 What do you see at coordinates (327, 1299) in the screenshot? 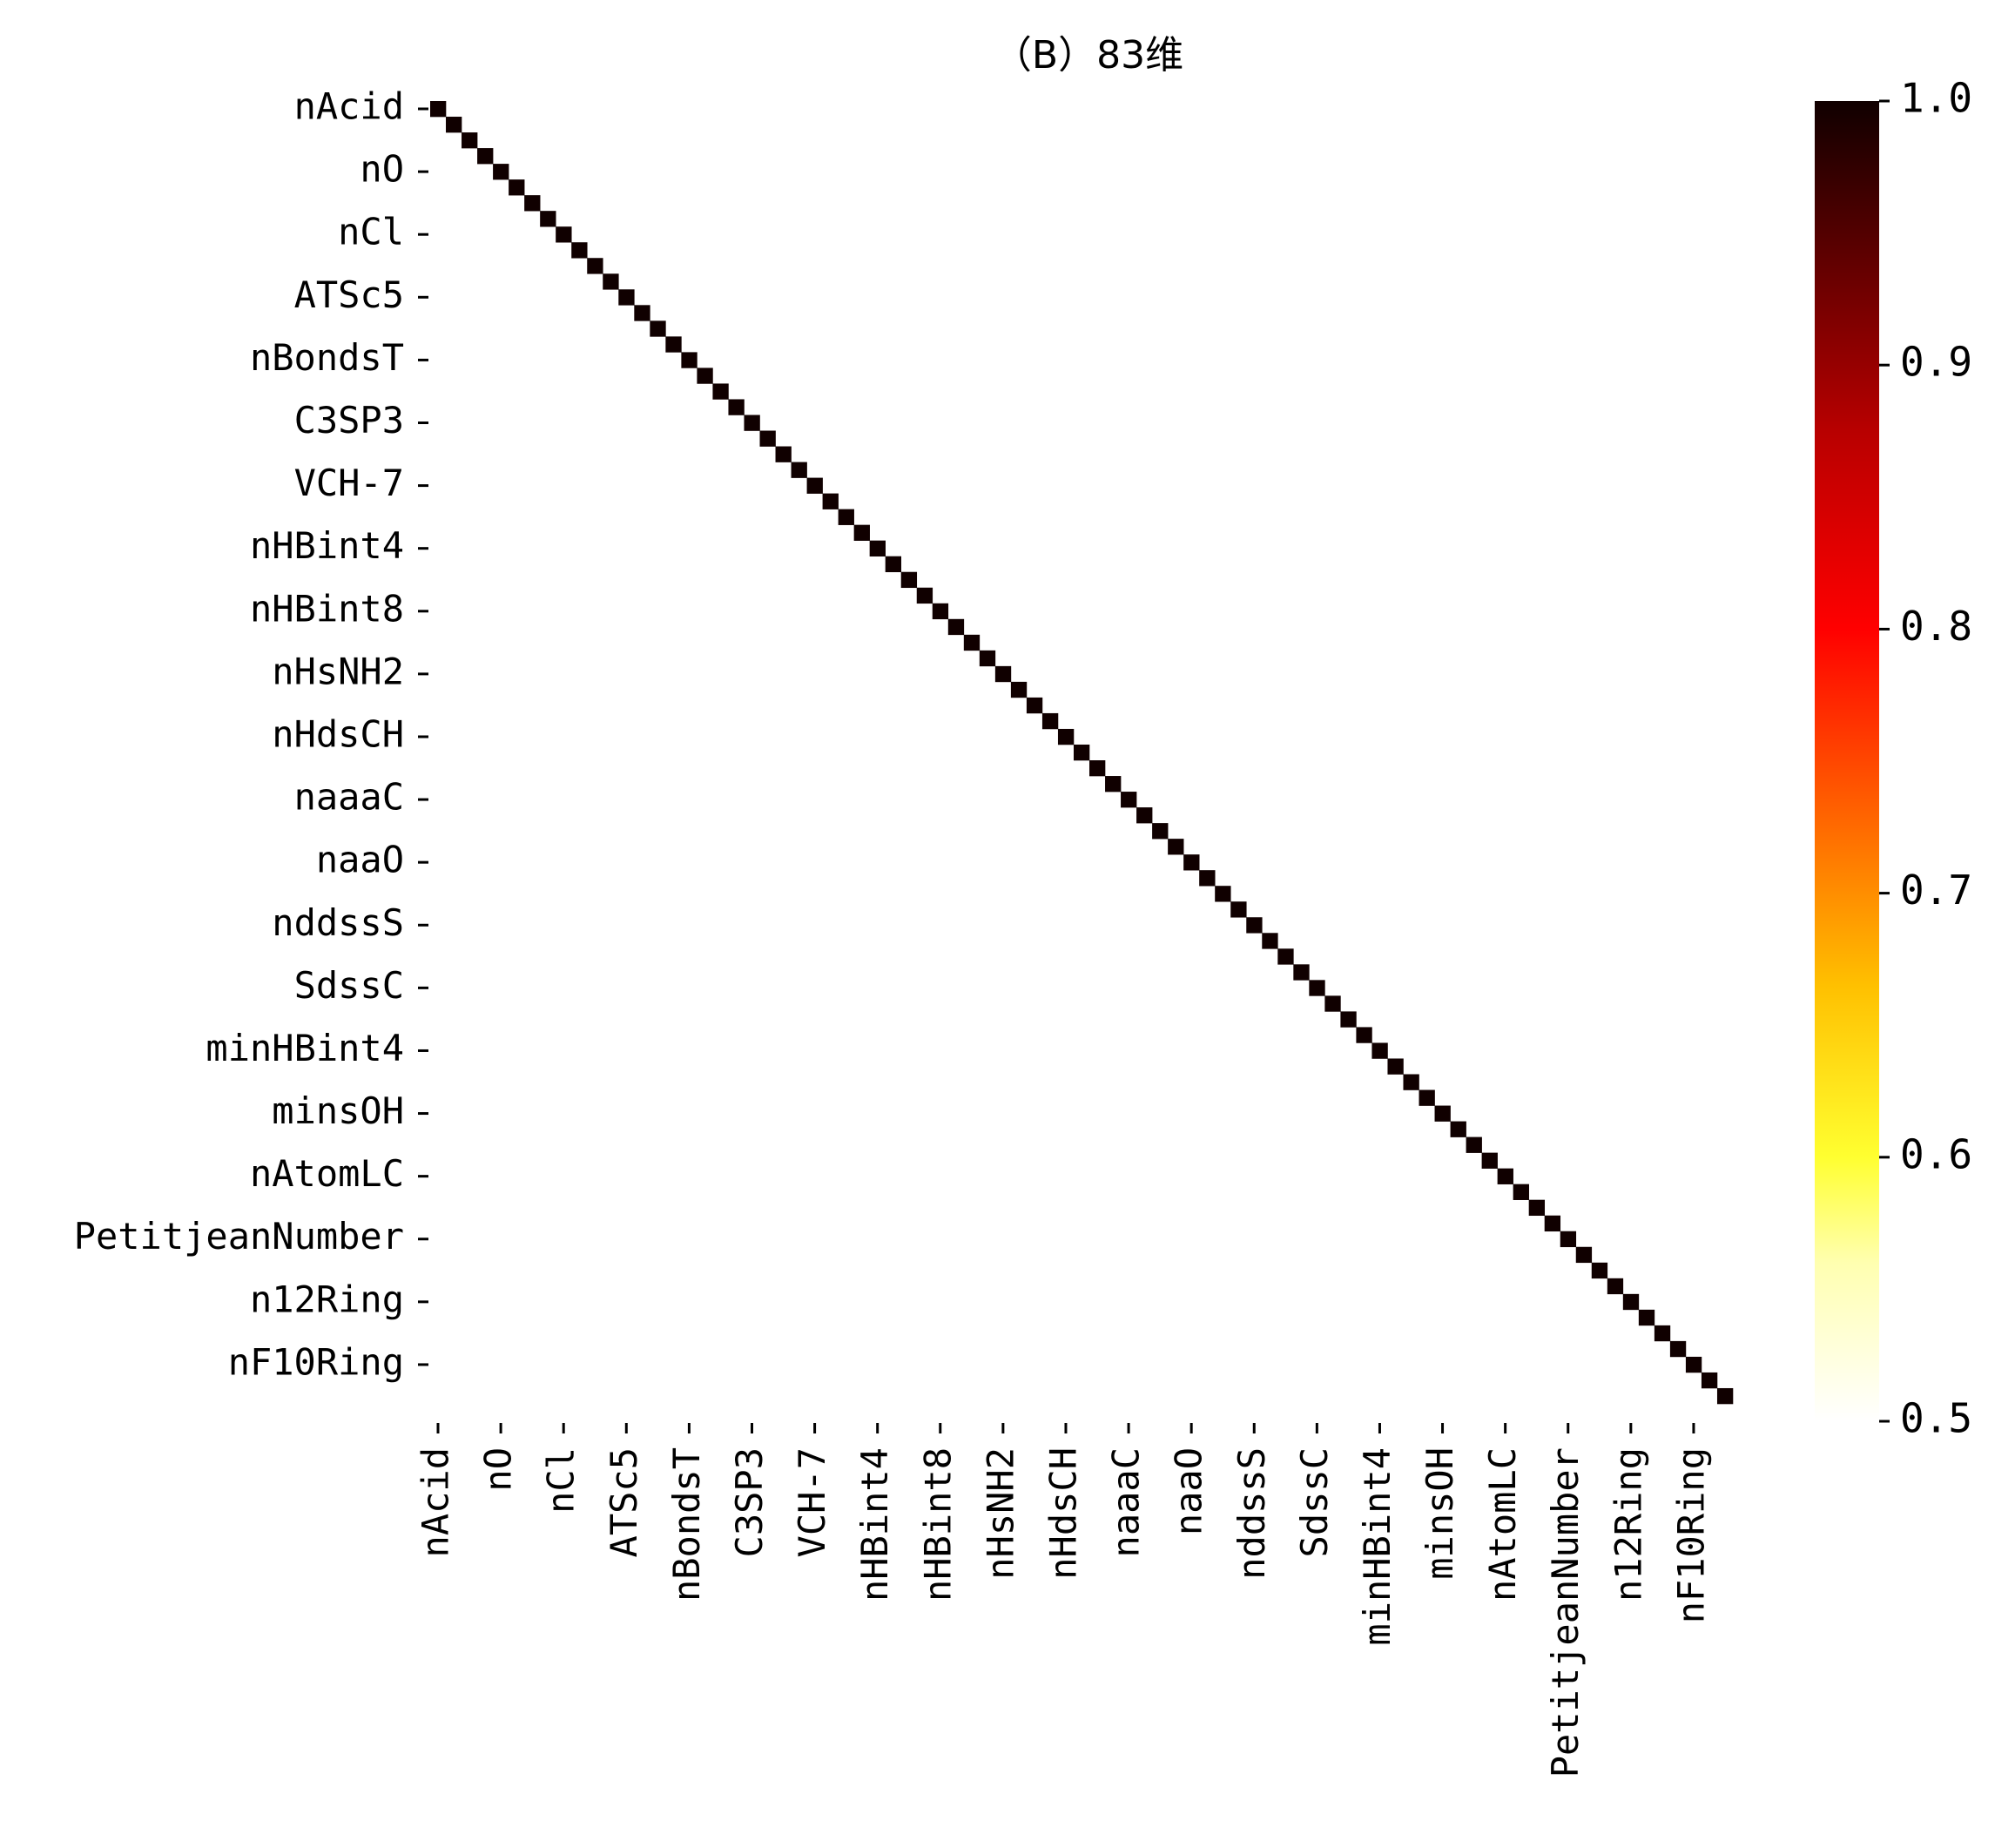
I see `y-tick-label: n12Ring` at bounding box center [327, 1299].